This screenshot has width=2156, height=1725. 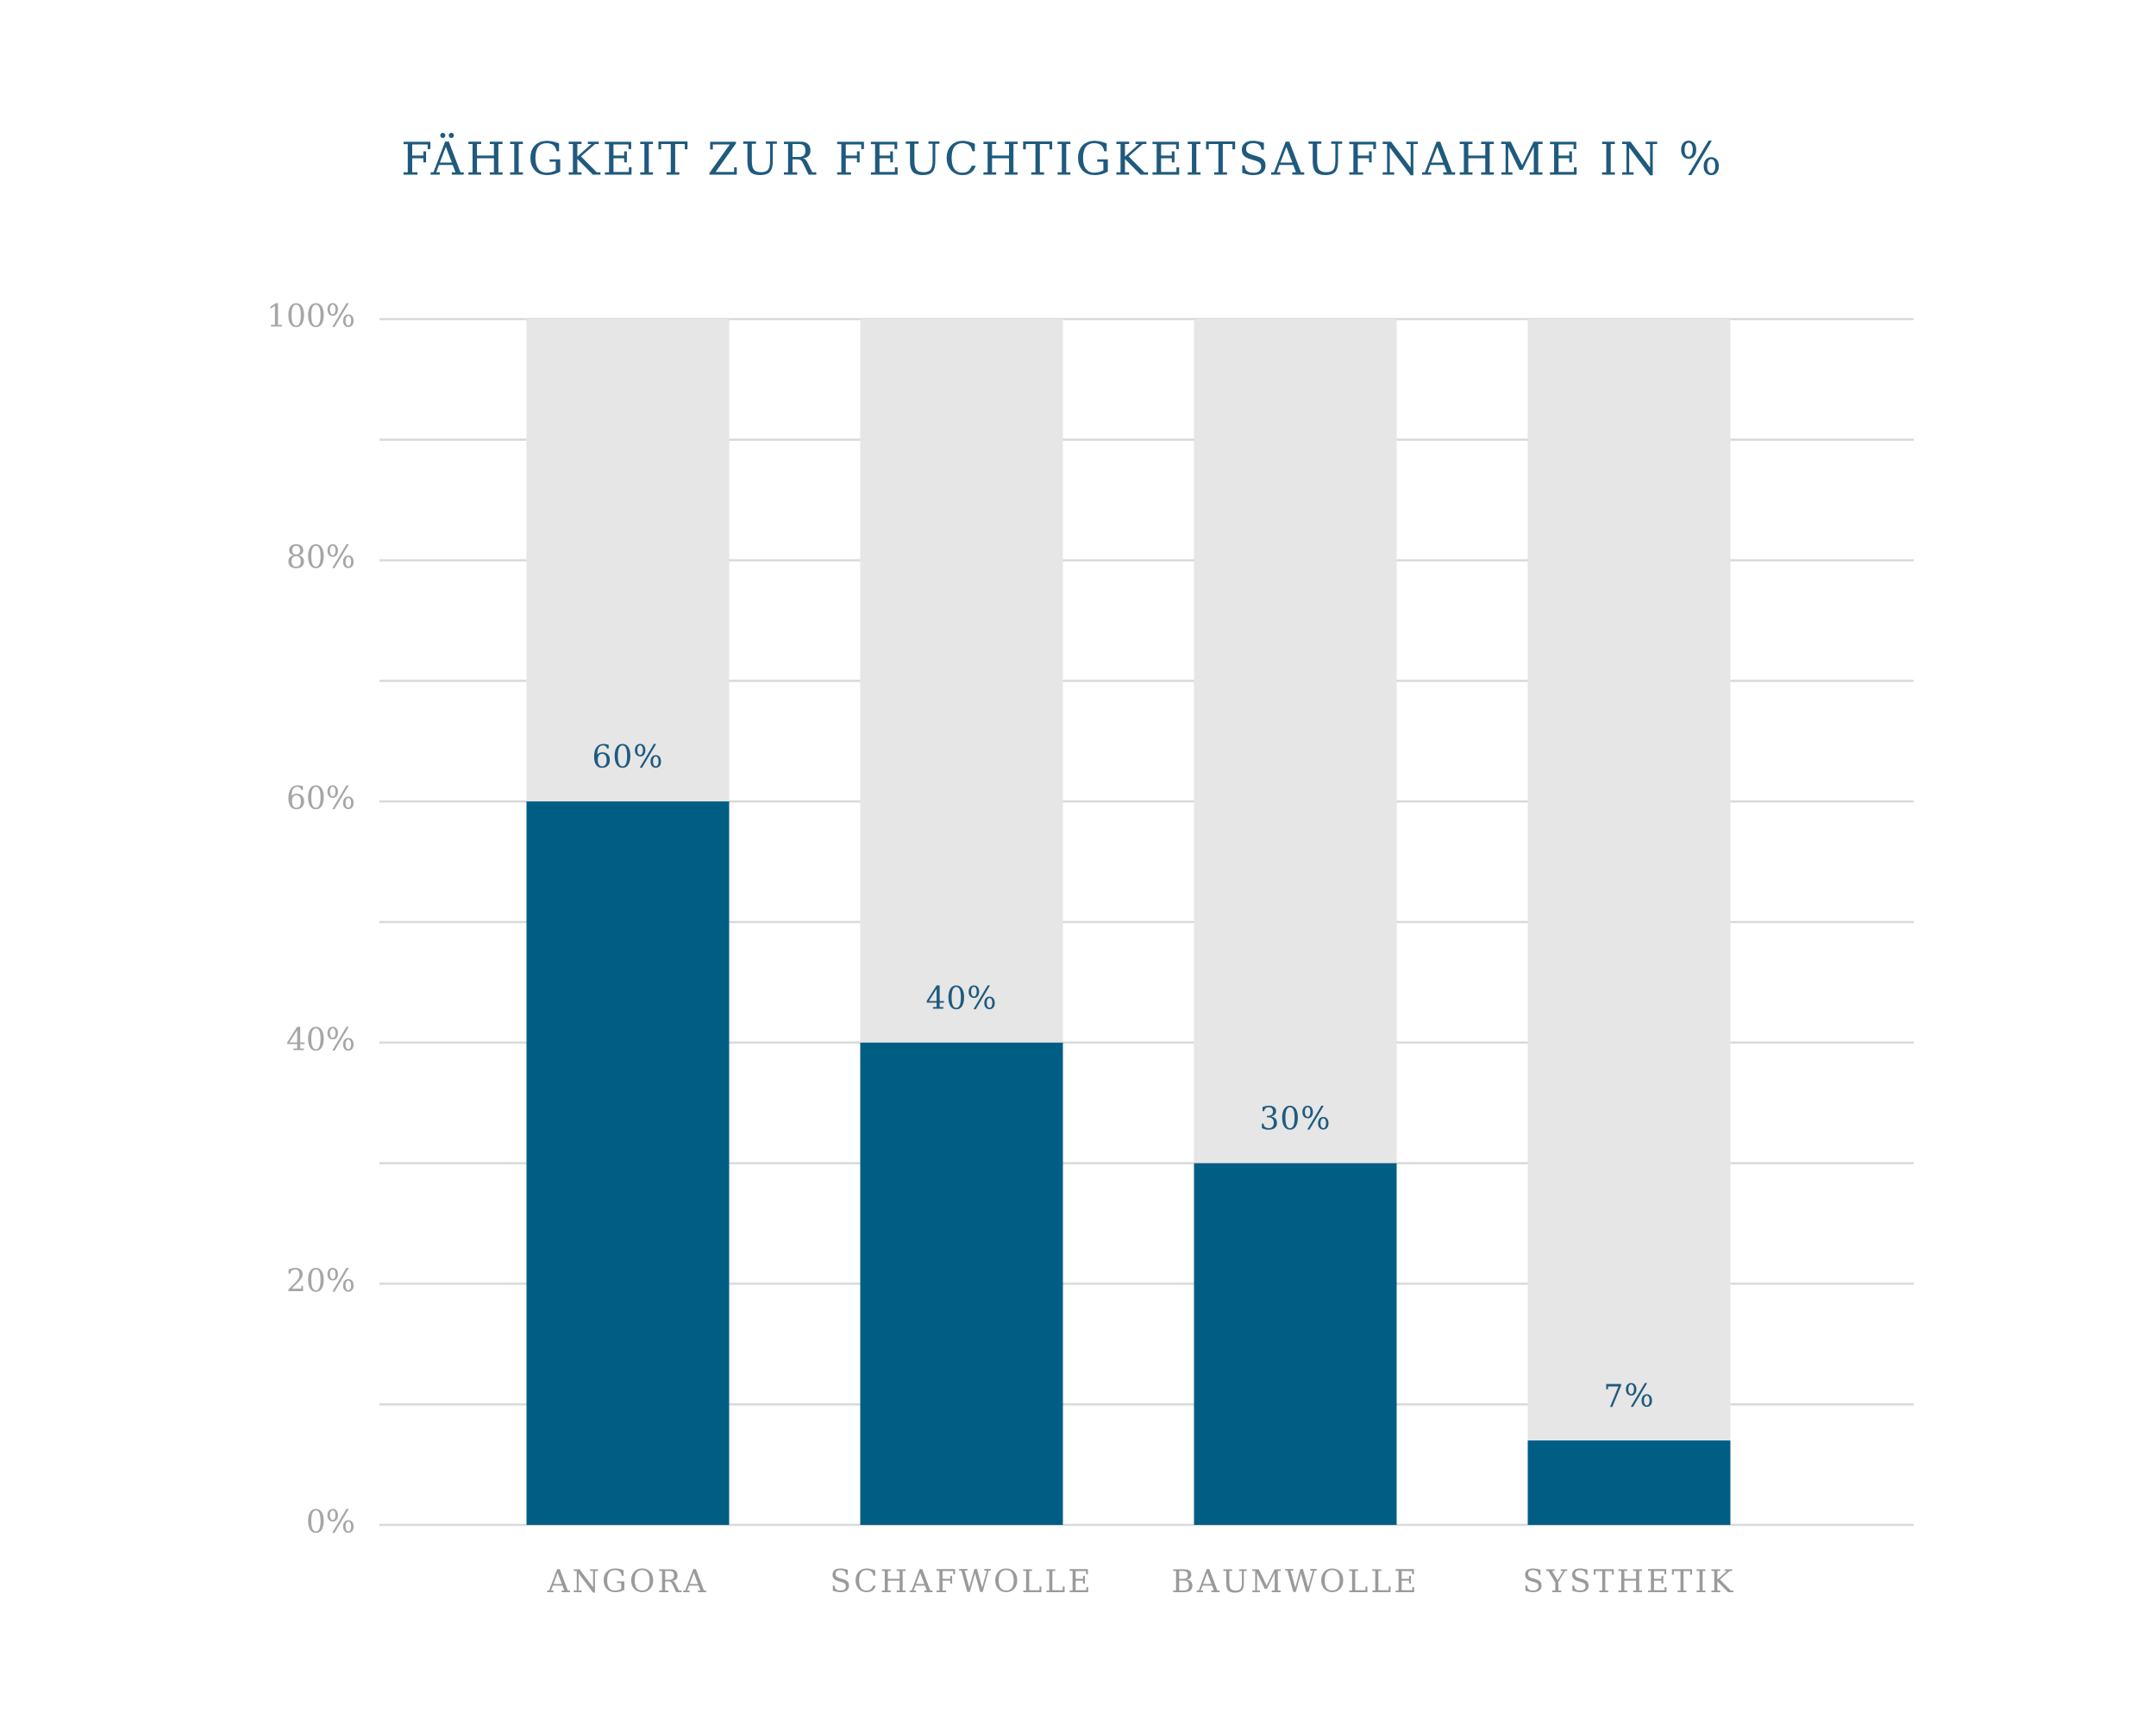 I want to click on y-tick-label: 40%, so click(x=320, y=1041).